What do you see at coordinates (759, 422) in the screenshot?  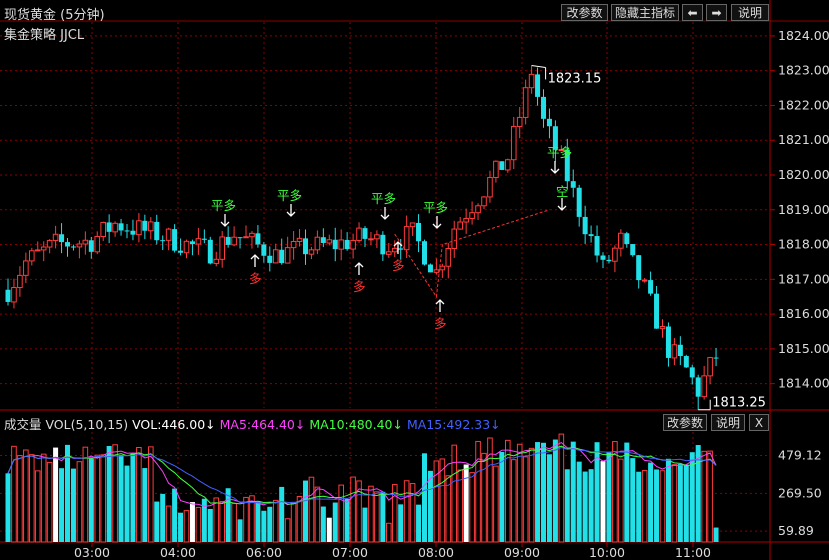 I see `close-icon: X` at bounding box center [759, 422].